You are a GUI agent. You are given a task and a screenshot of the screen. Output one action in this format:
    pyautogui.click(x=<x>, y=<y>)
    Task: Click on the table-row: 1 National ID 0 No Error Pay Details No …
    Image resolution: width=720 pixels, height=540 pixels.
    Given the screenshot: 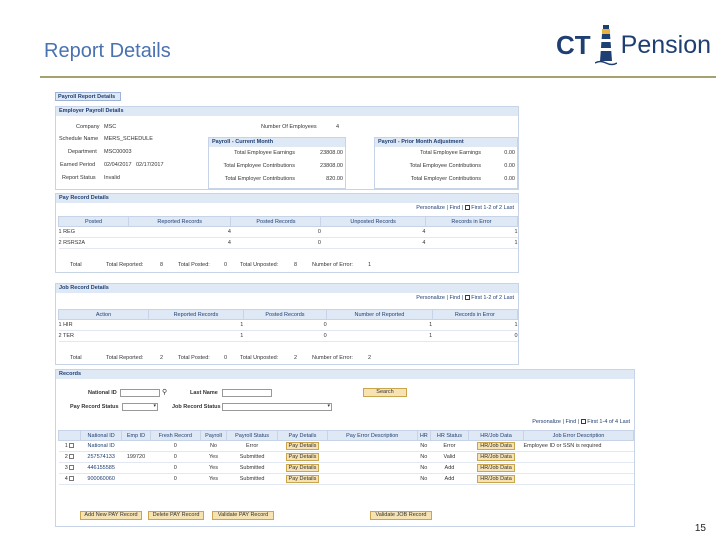 What is the action you would take?
    pyautogui.click(x=346, y=446)
    